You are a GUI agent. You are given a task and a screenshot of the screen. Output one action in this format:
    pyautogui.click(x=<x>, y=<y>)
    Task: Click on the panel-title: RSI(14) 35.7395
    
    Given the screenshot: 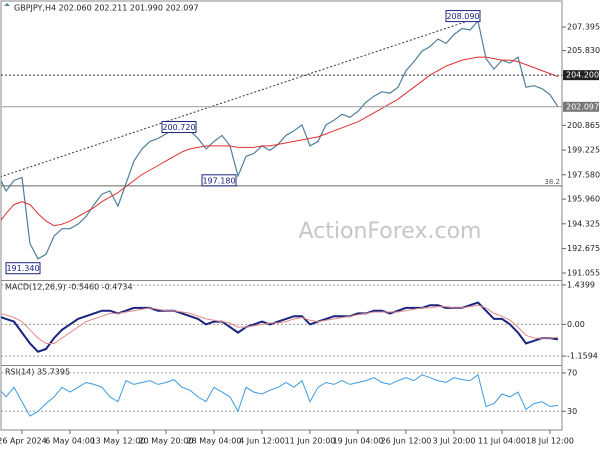 What is the action you would take?
    pyautogui.click(x=37, y=372)
    